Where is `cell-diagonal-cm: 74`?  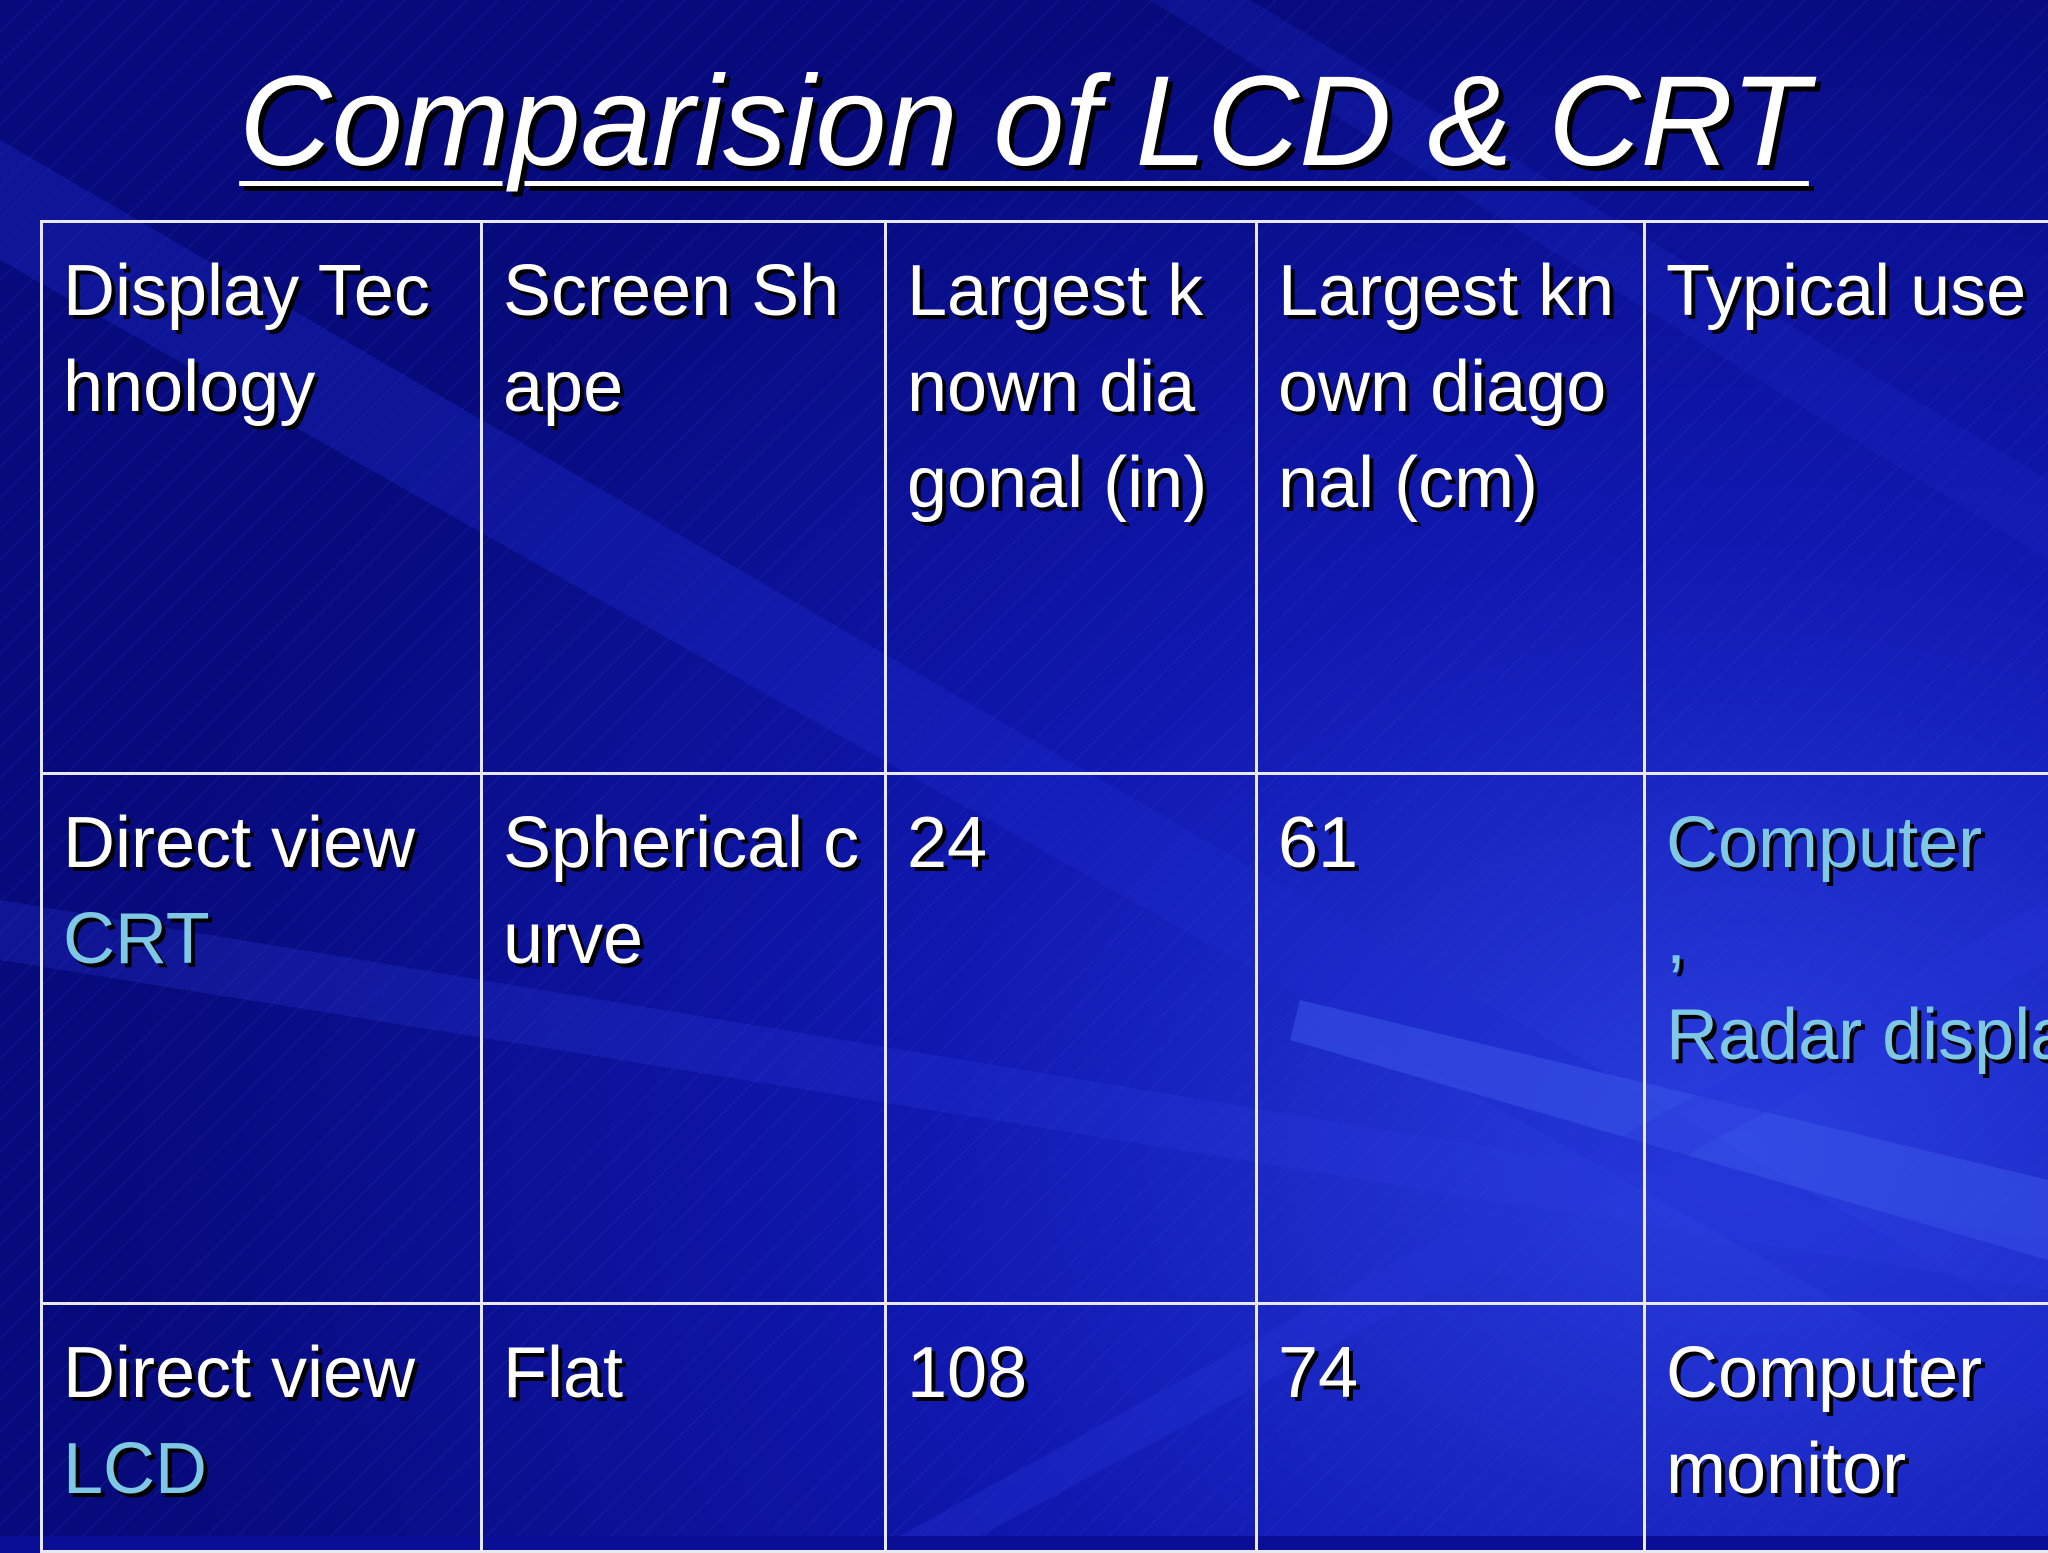 cell-diagonal-cm: 74 is located at coordinates (1451, 1428).